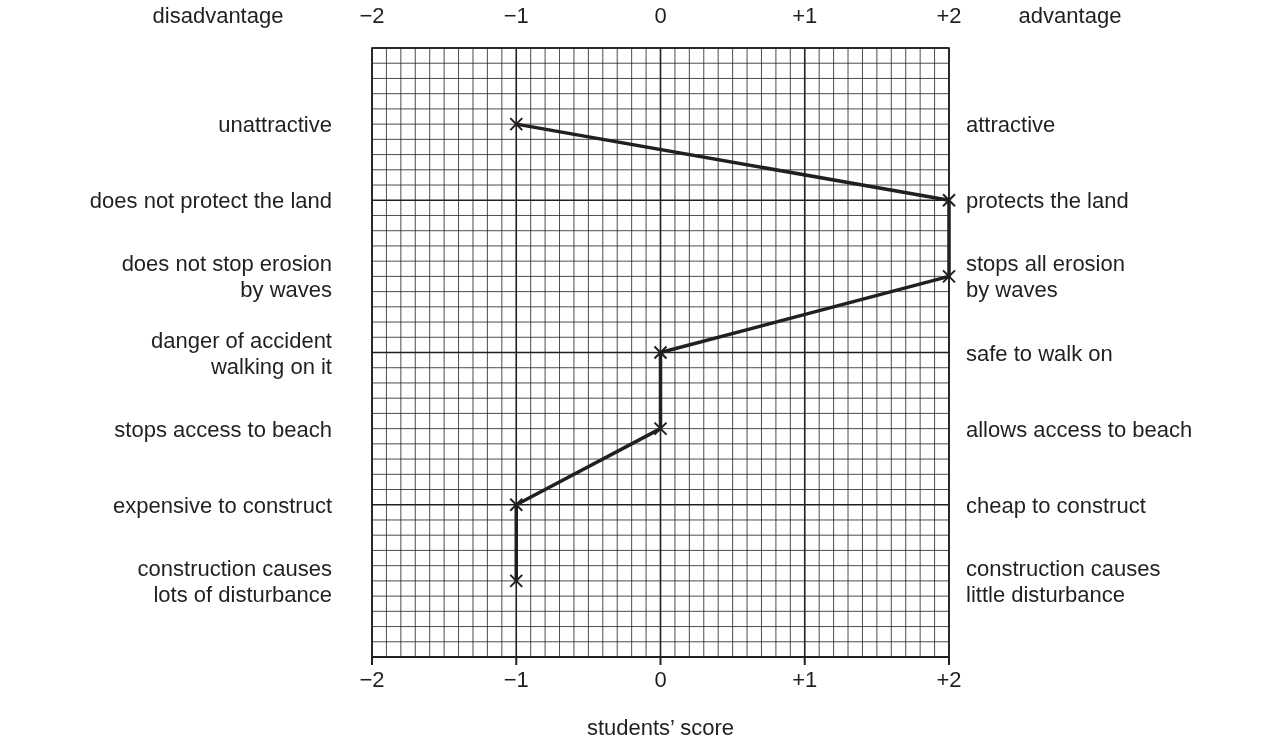 The image size is (1282, 749). I want to click on x-tick-label: +1, so click(805, 679).